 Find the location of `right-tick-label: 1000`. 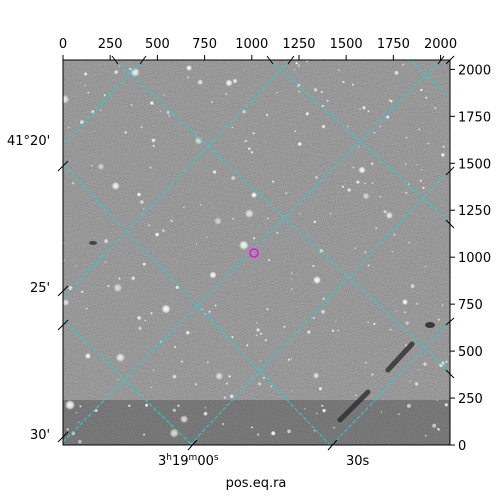

right-tick-label: 1000 is located at coordinates (474, 258).